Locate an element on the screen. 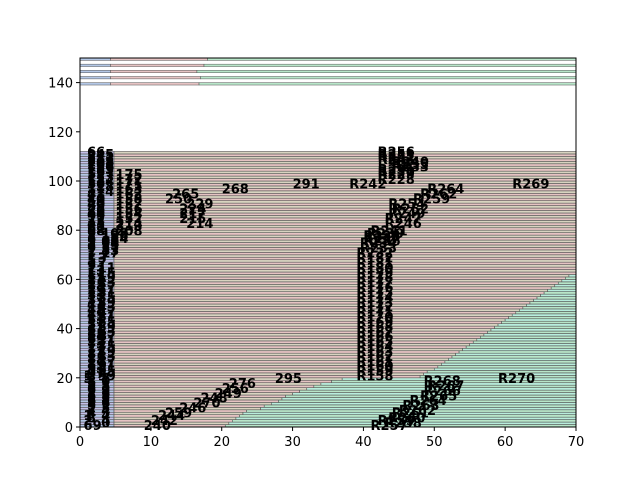 This screenshot has height=480, width=640. bar-label: 0 is located at coordinates (105, 423).